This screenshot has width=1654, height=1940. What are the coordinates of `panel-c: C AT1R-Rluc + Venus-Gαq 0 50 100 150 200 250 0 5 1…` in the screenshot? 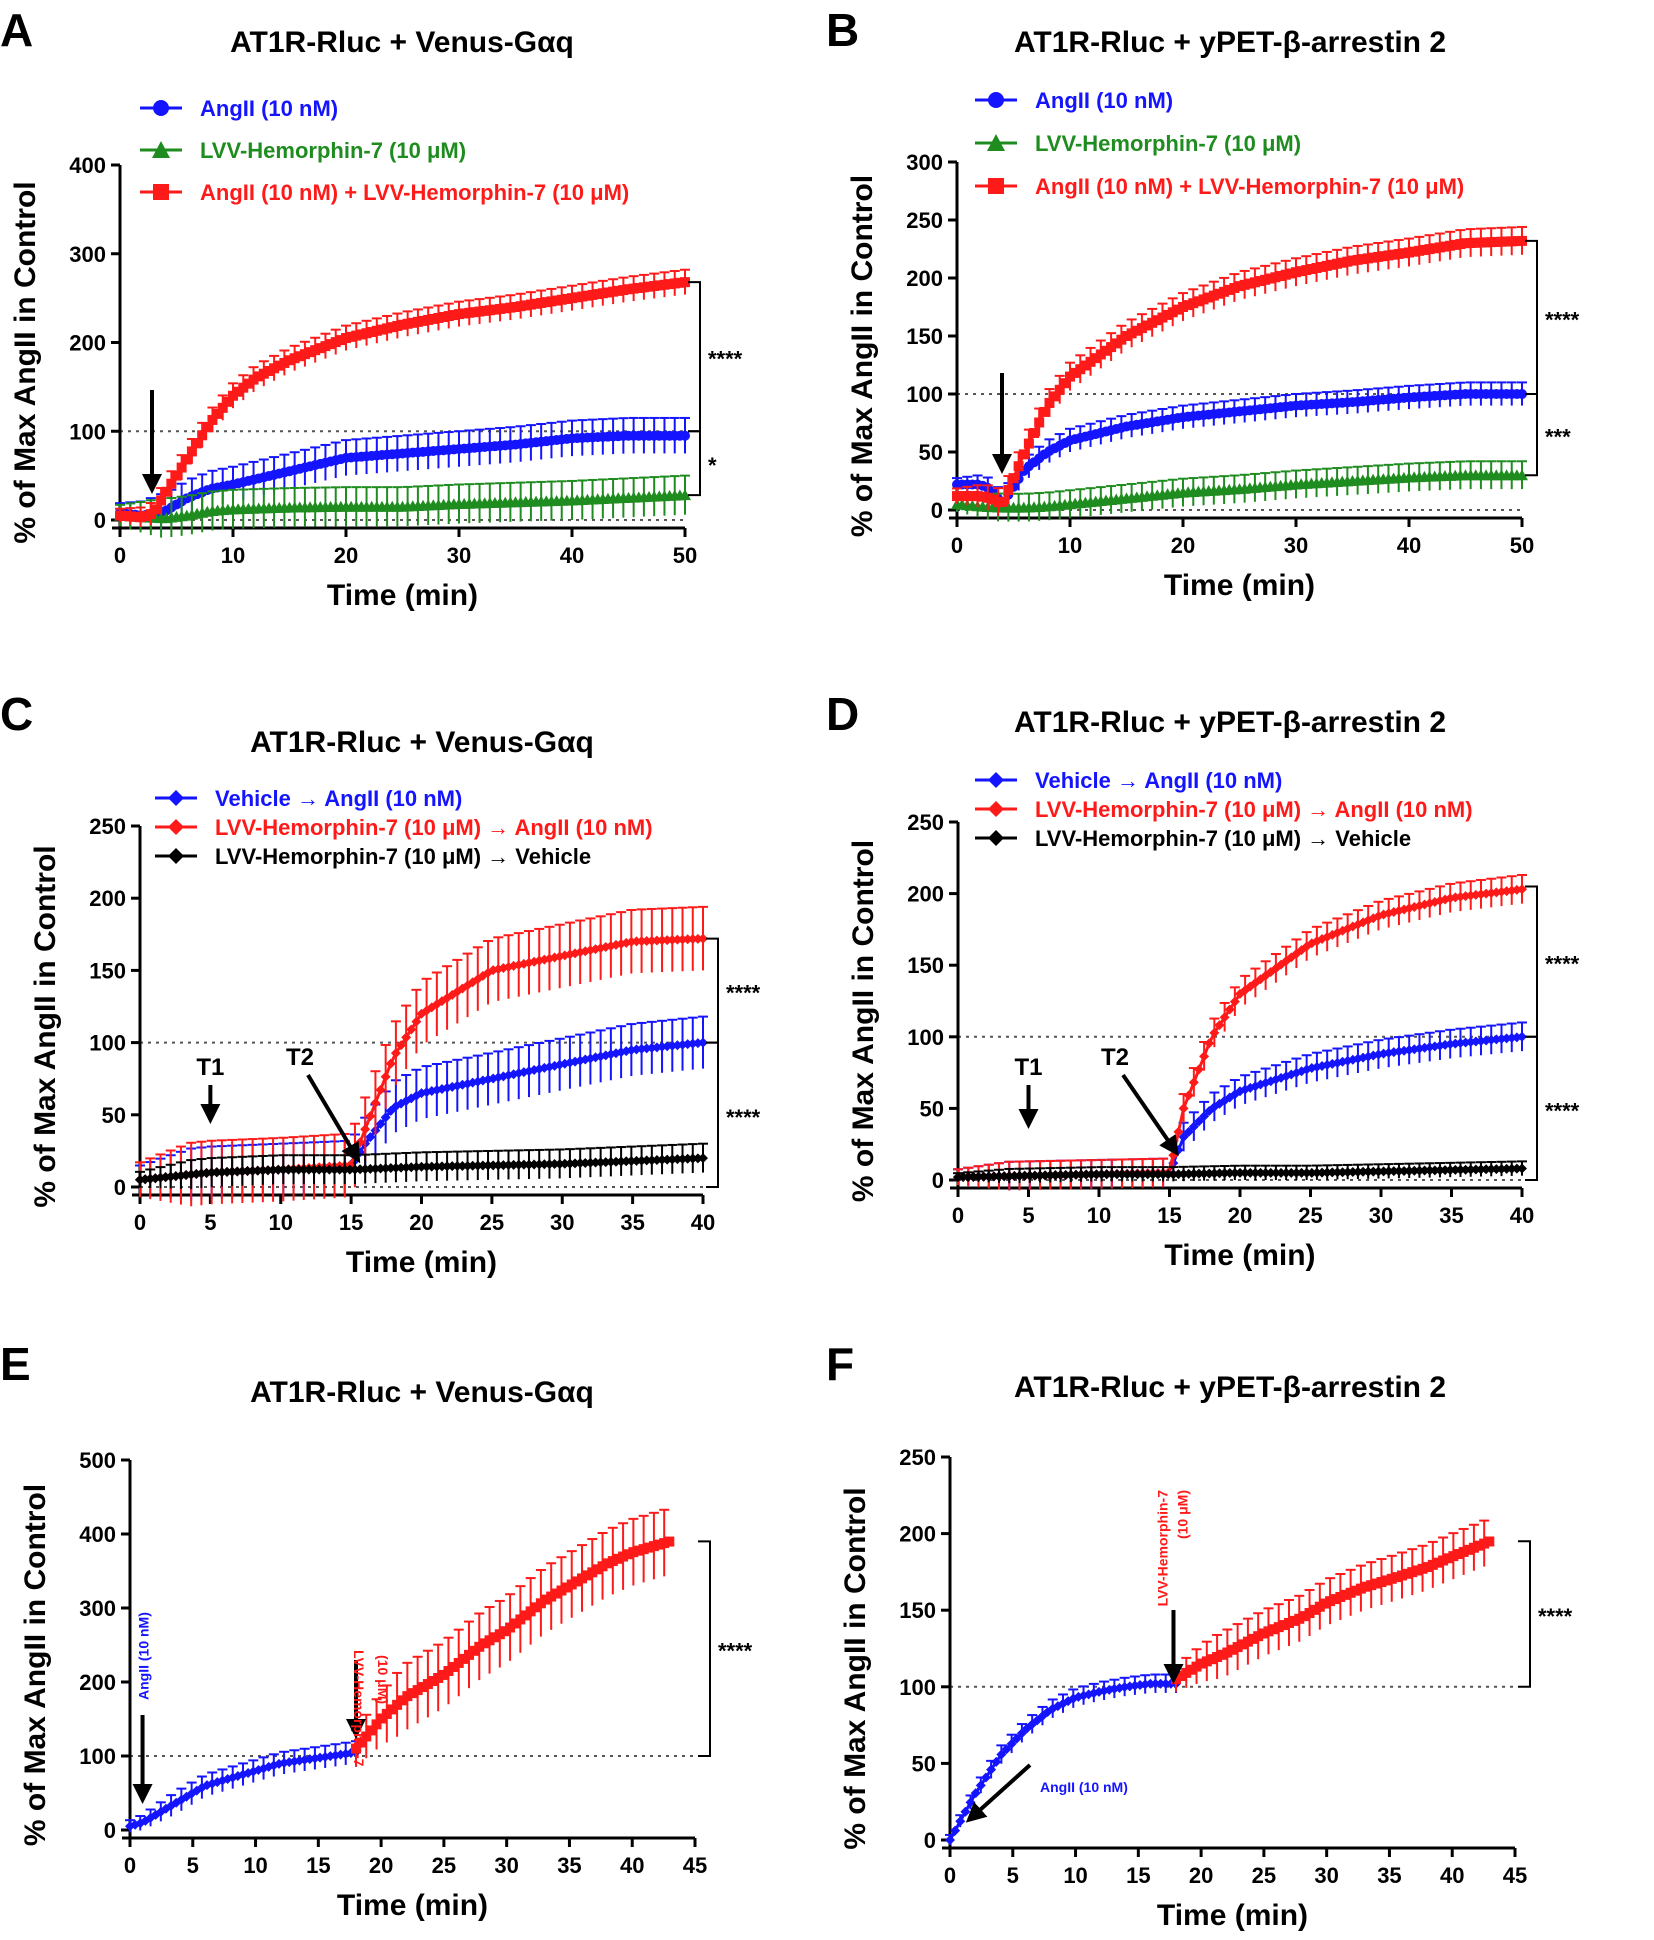 It's located at (380, 983).